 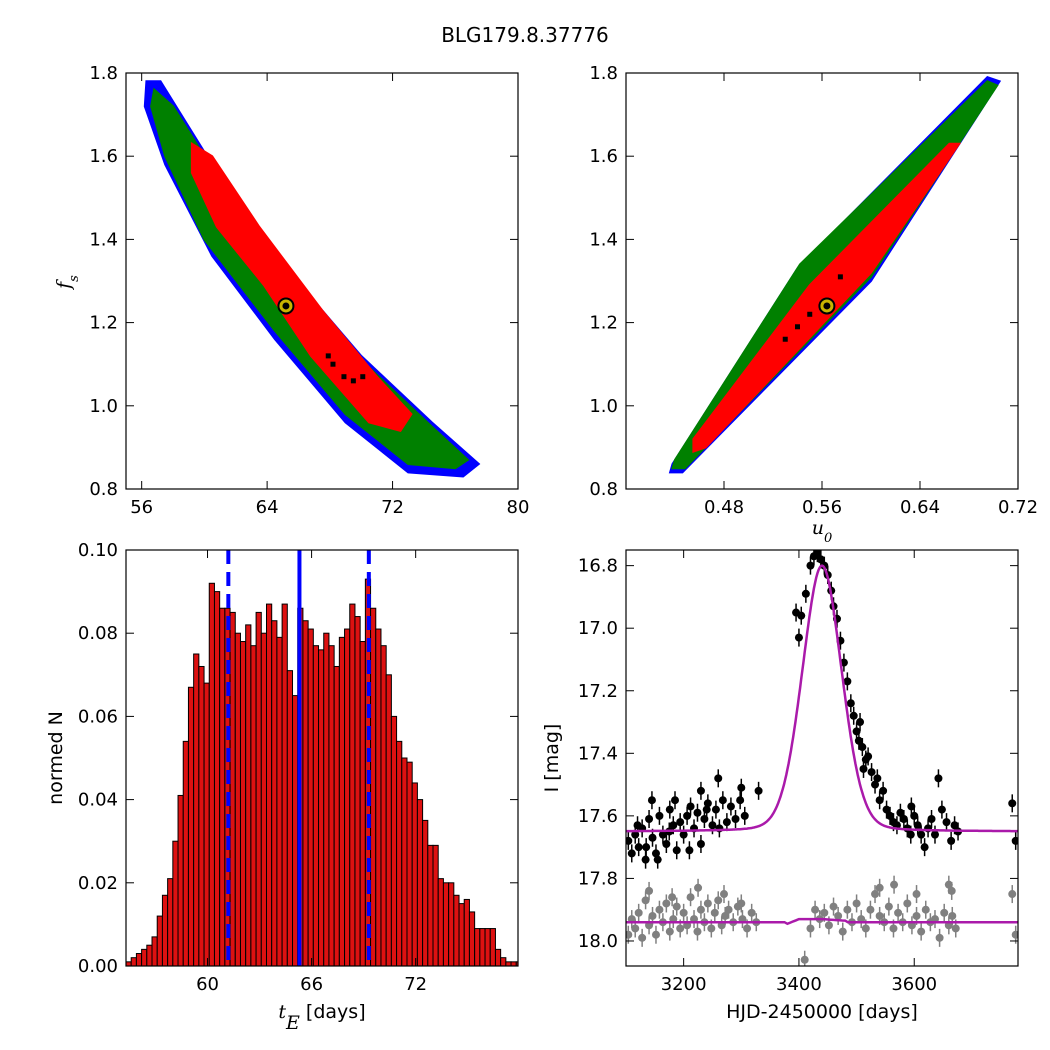 I want to click on y-tick-label: 0.00, so click(x=98, y=966).